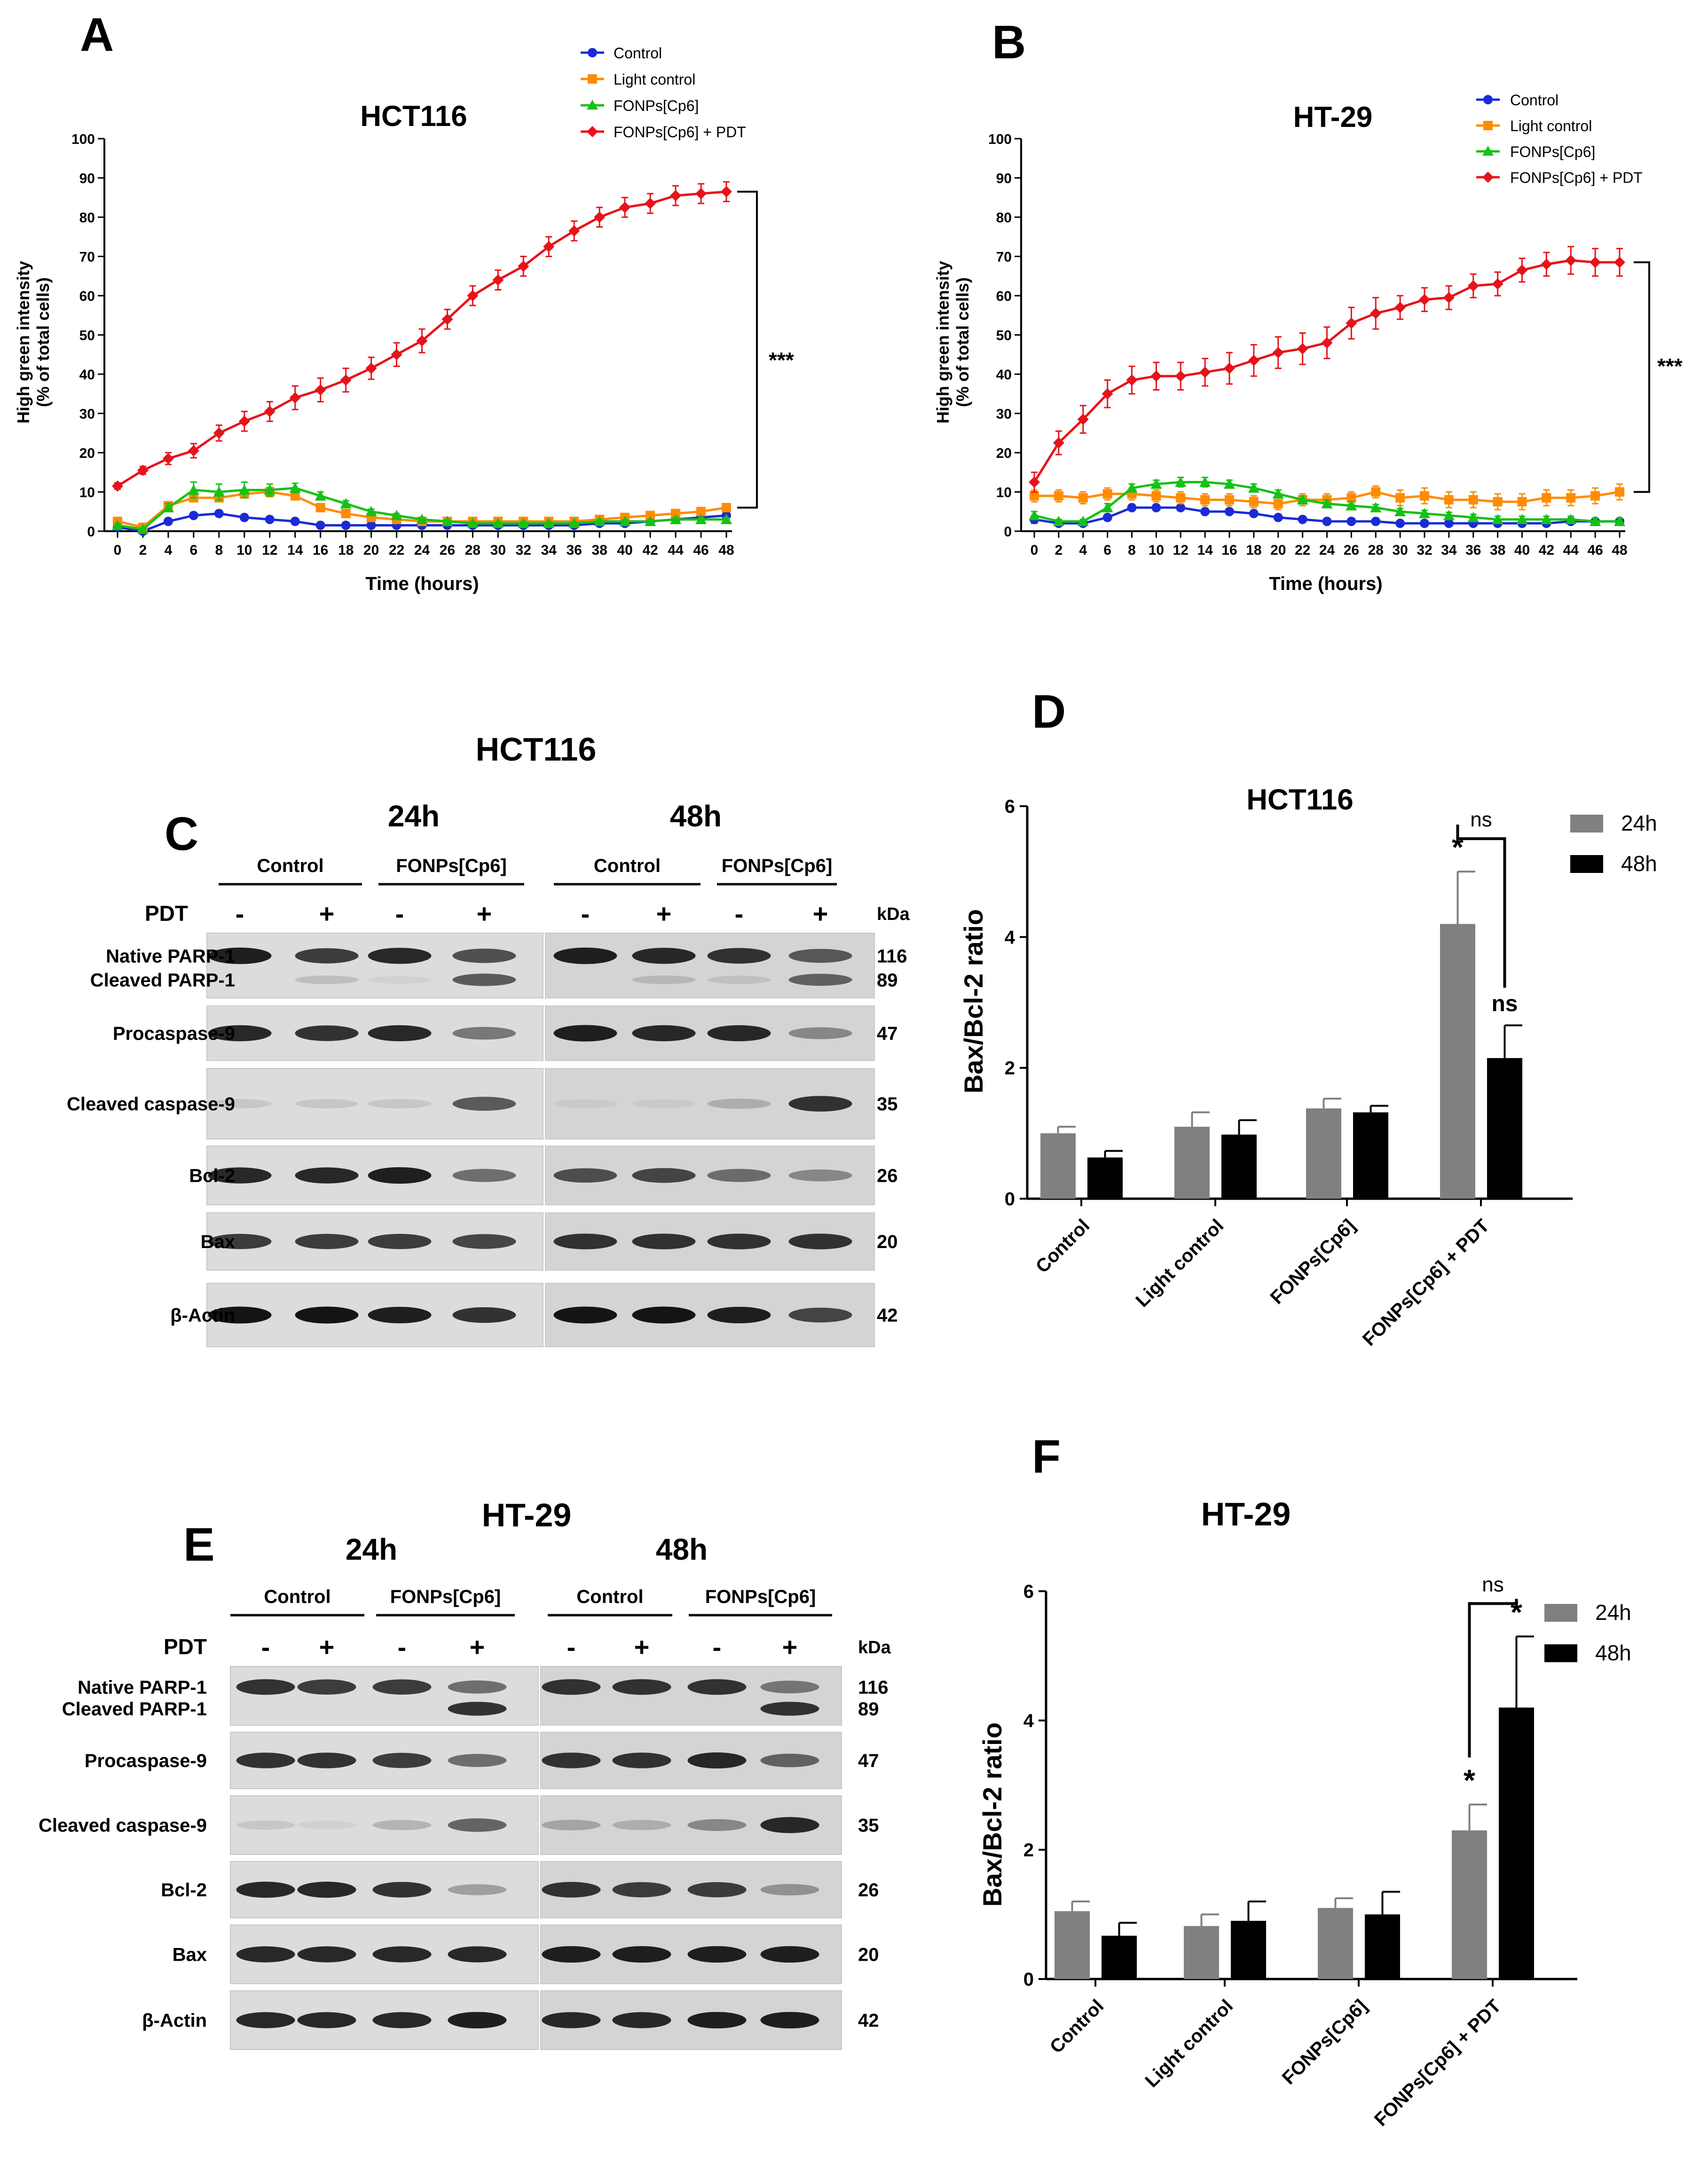 Image resolution: width=1708 pixels, height=2168 pixels. Describe the element at coordinates (680, 132) in the screenshot. I see `legend-fonps-pdt: FONPs[Cp6] + PDT` at that location.